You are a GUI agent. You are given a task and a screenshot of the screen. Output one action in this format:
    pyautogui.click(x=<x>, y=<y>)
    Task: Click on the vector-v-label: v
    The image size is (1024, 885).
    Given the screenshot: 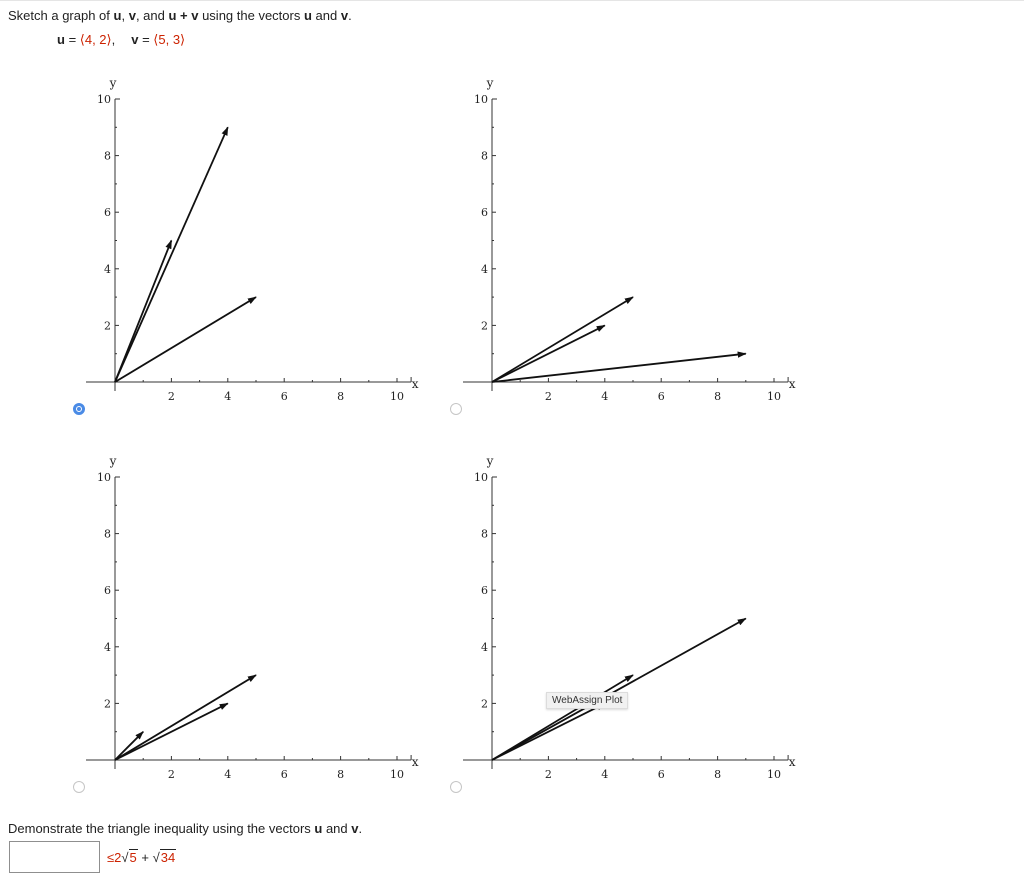 What is the action you would take?
    pyautogui.click(x=135, y=39)
    